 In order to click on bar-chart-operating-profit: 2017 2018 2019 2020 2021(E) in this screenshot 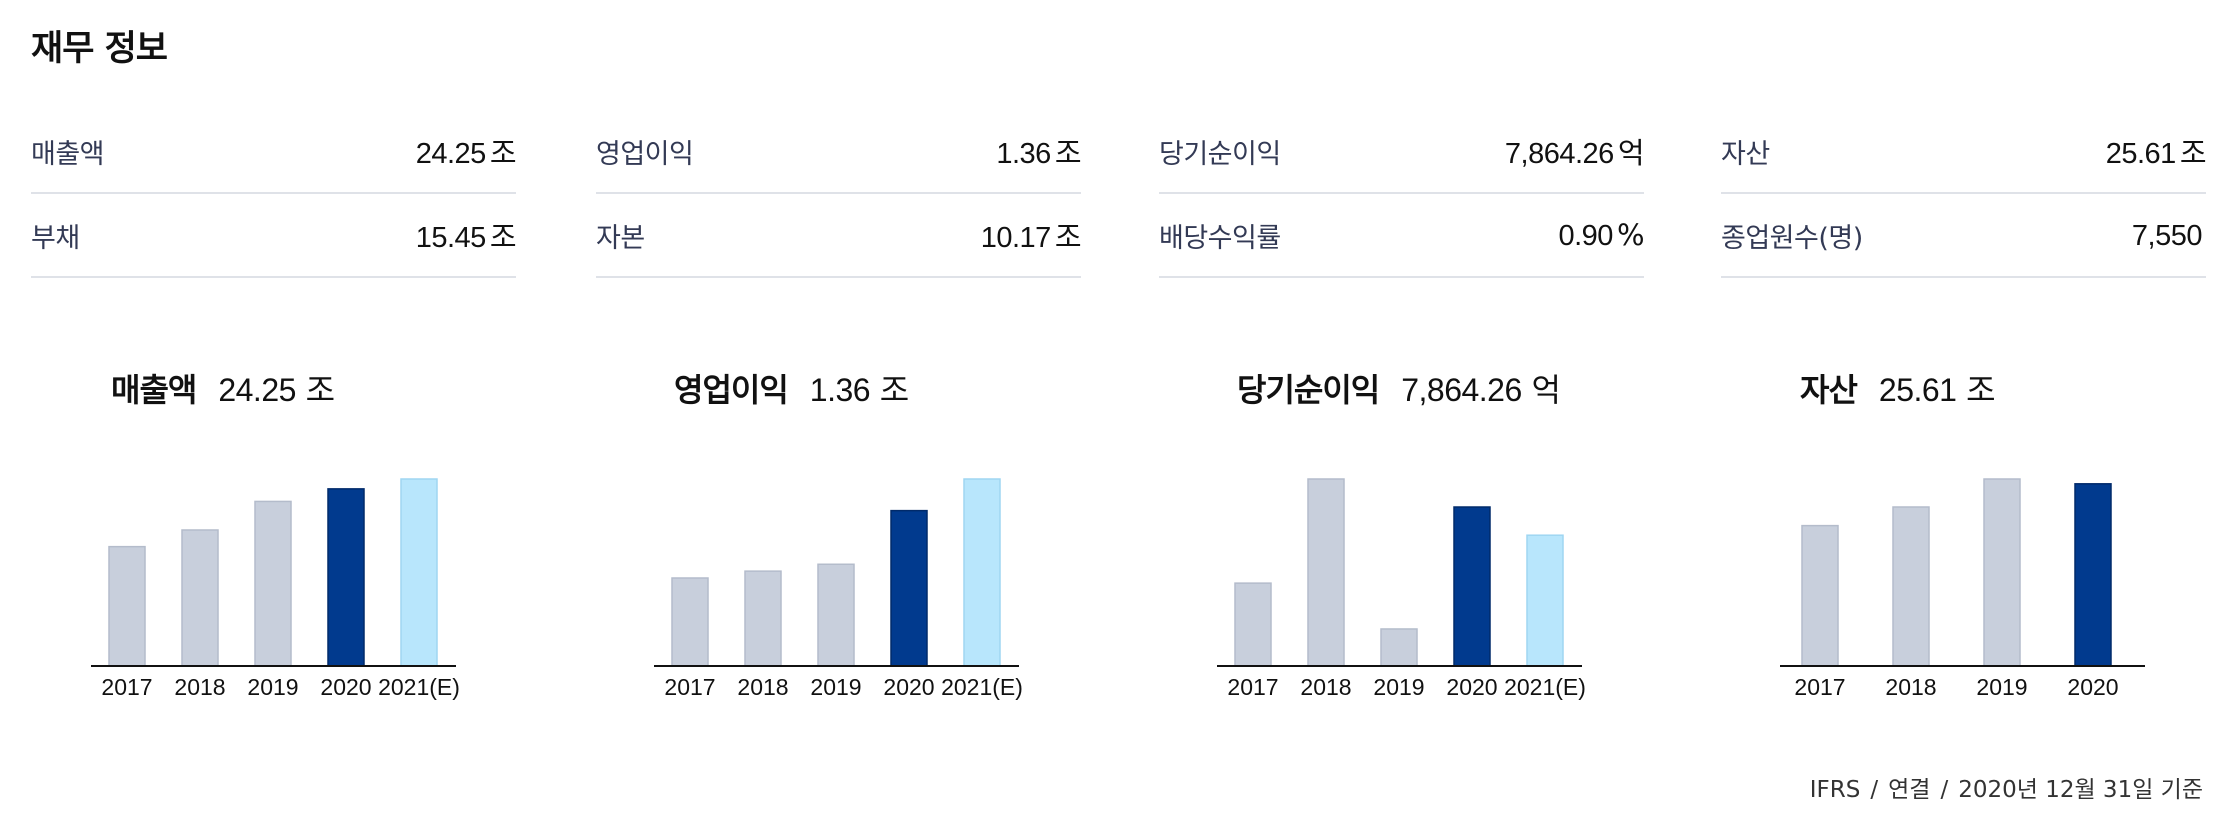, I will do `click(838, 589)`.